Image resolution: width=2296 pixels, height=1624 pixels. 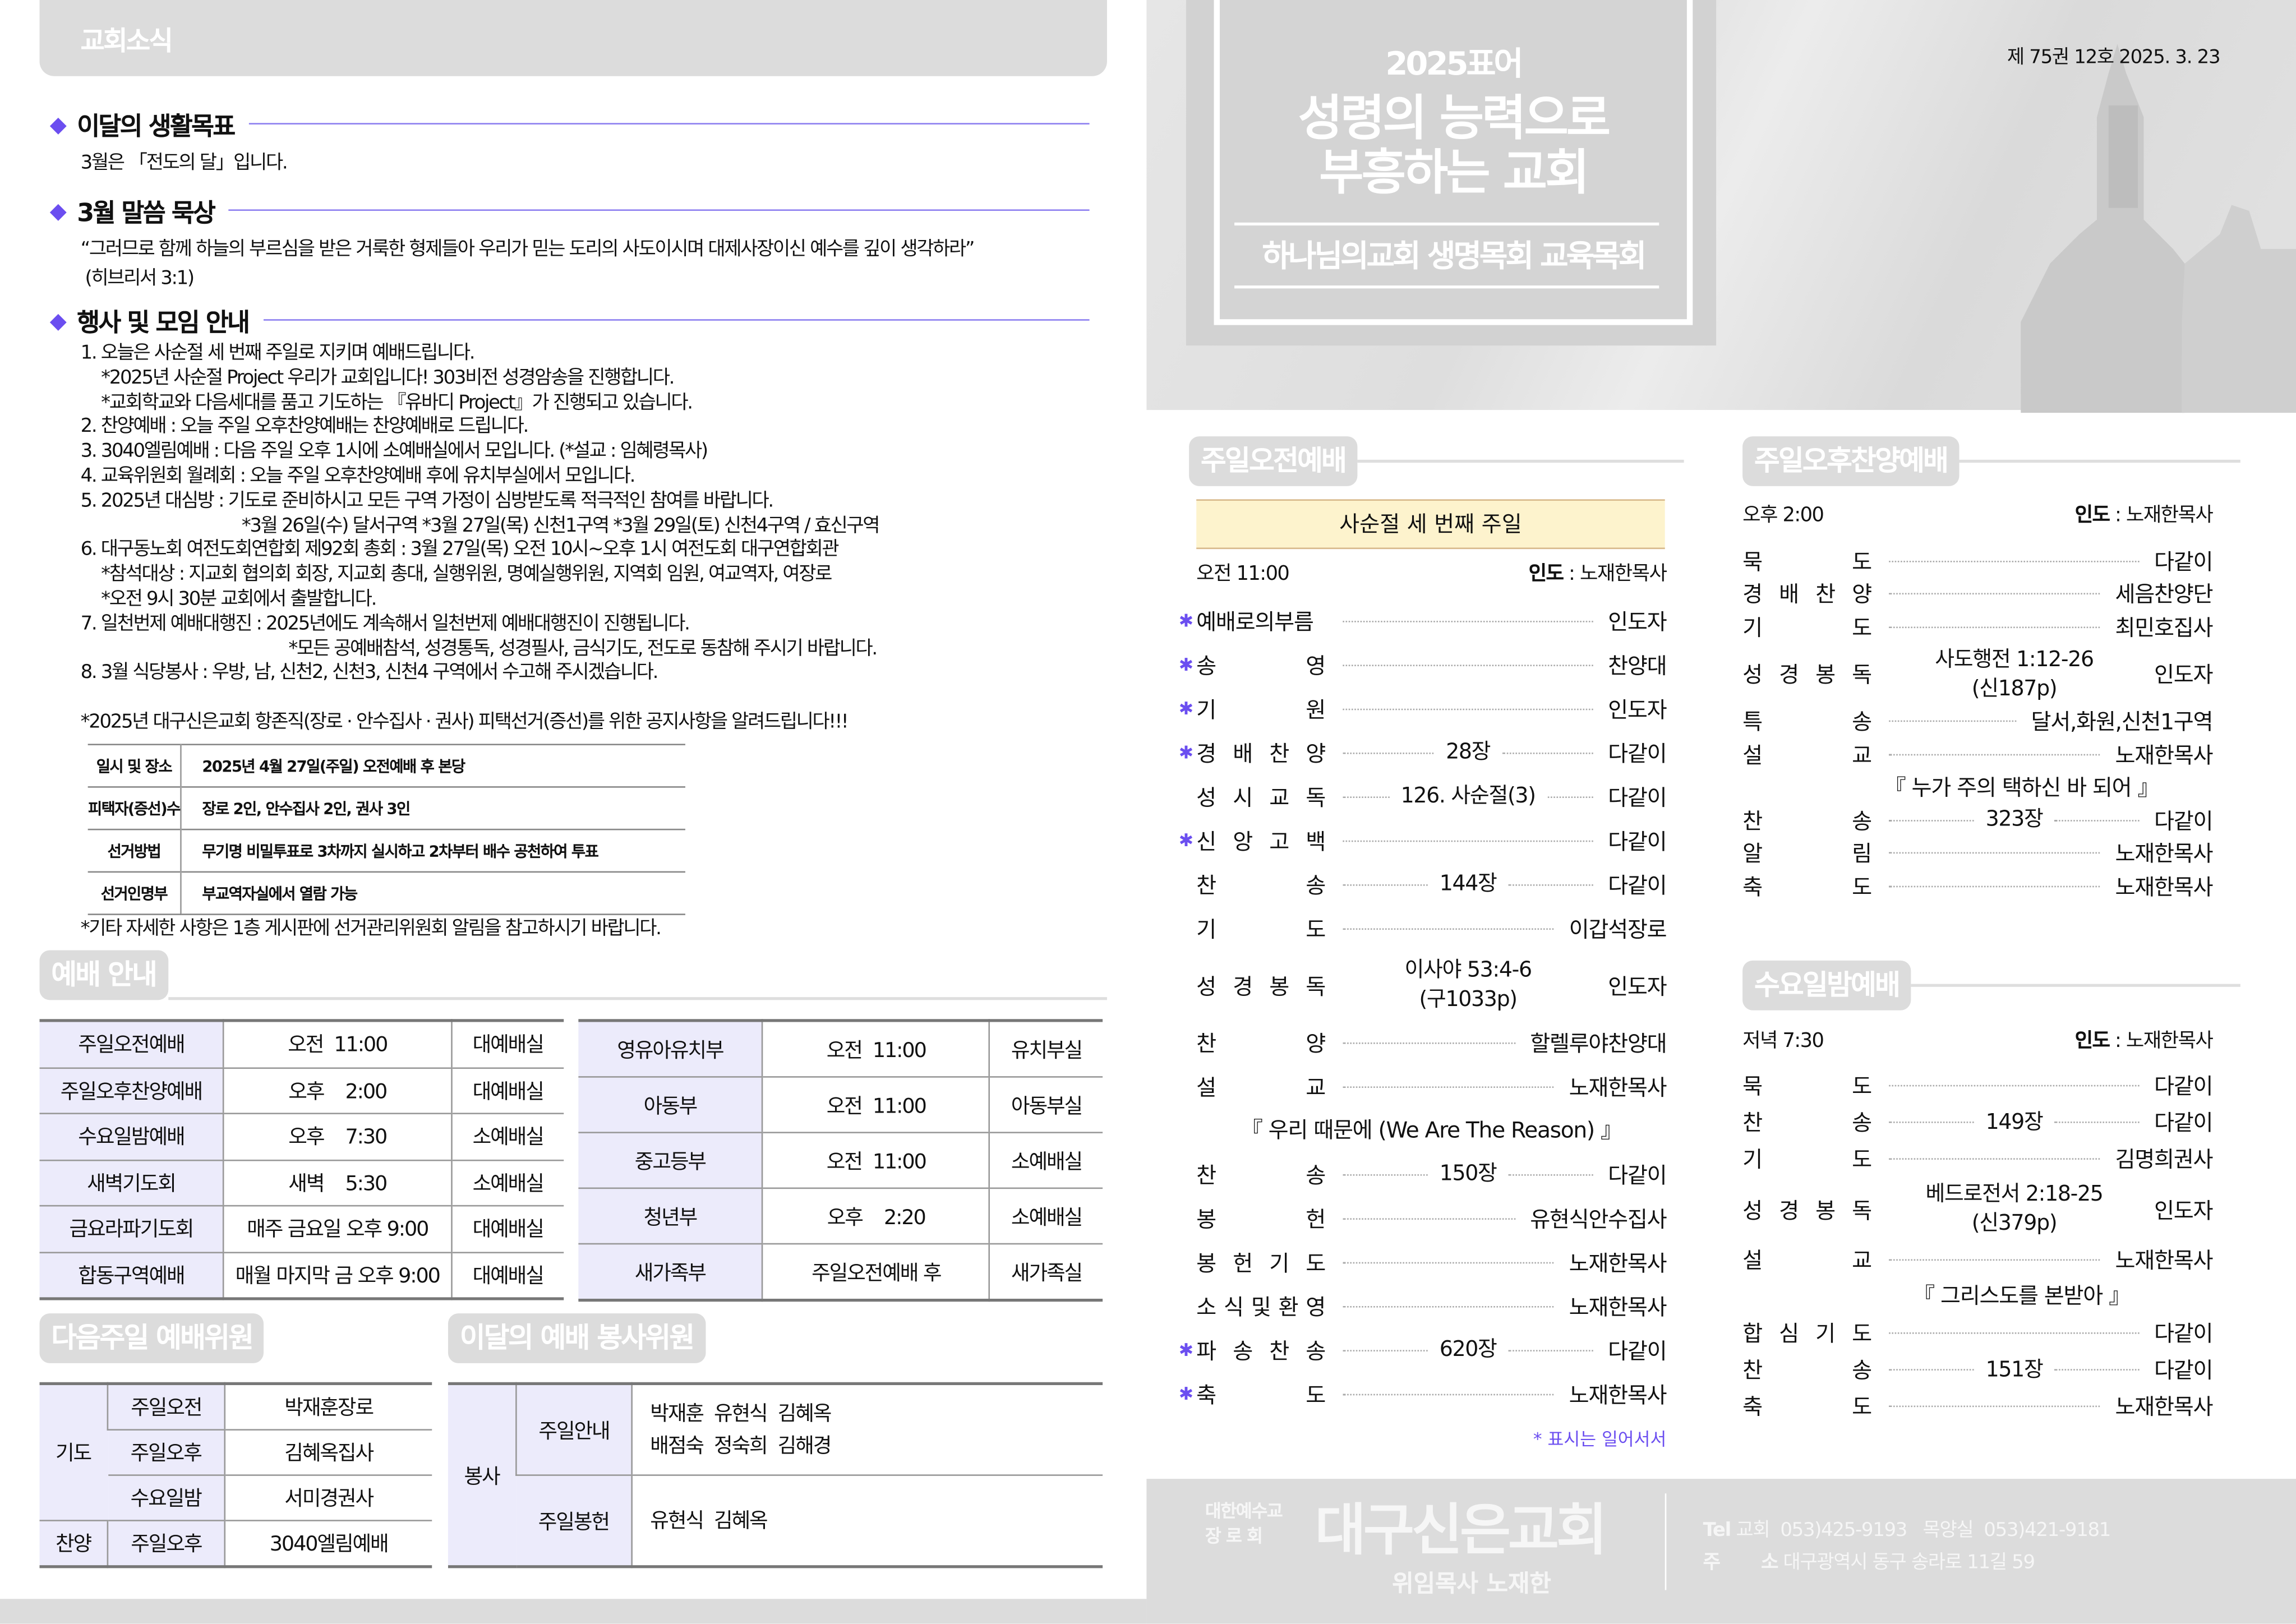 What do you see at coordinates (134, 850) in the screenshot?
I see `row-label: 선거방법` at bounding box center [134, 850].